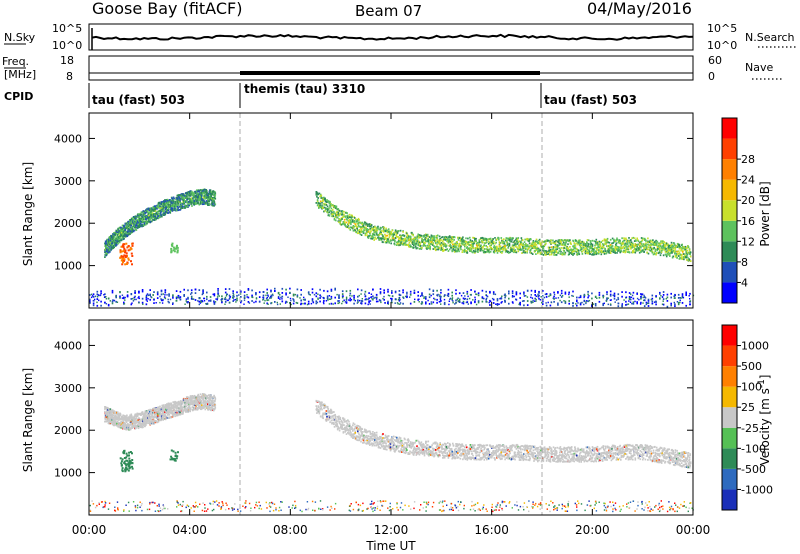 The width and height of the screenshot is (800, 554). What do you see at coordinates (639, 9) in the screenshot?
I see `date-title: 04/May/2016` at bounding box center [639, 9].